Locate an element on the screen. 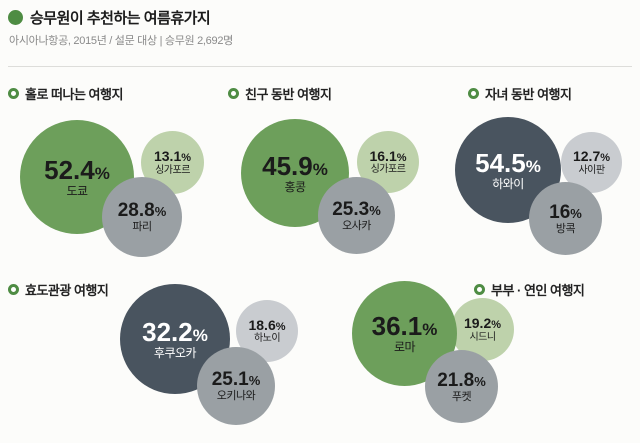 The width and height of the screenshot is (640, 443). bubble-tokyo: 52.4% 도쿄 is located at coordinates (77, 177).